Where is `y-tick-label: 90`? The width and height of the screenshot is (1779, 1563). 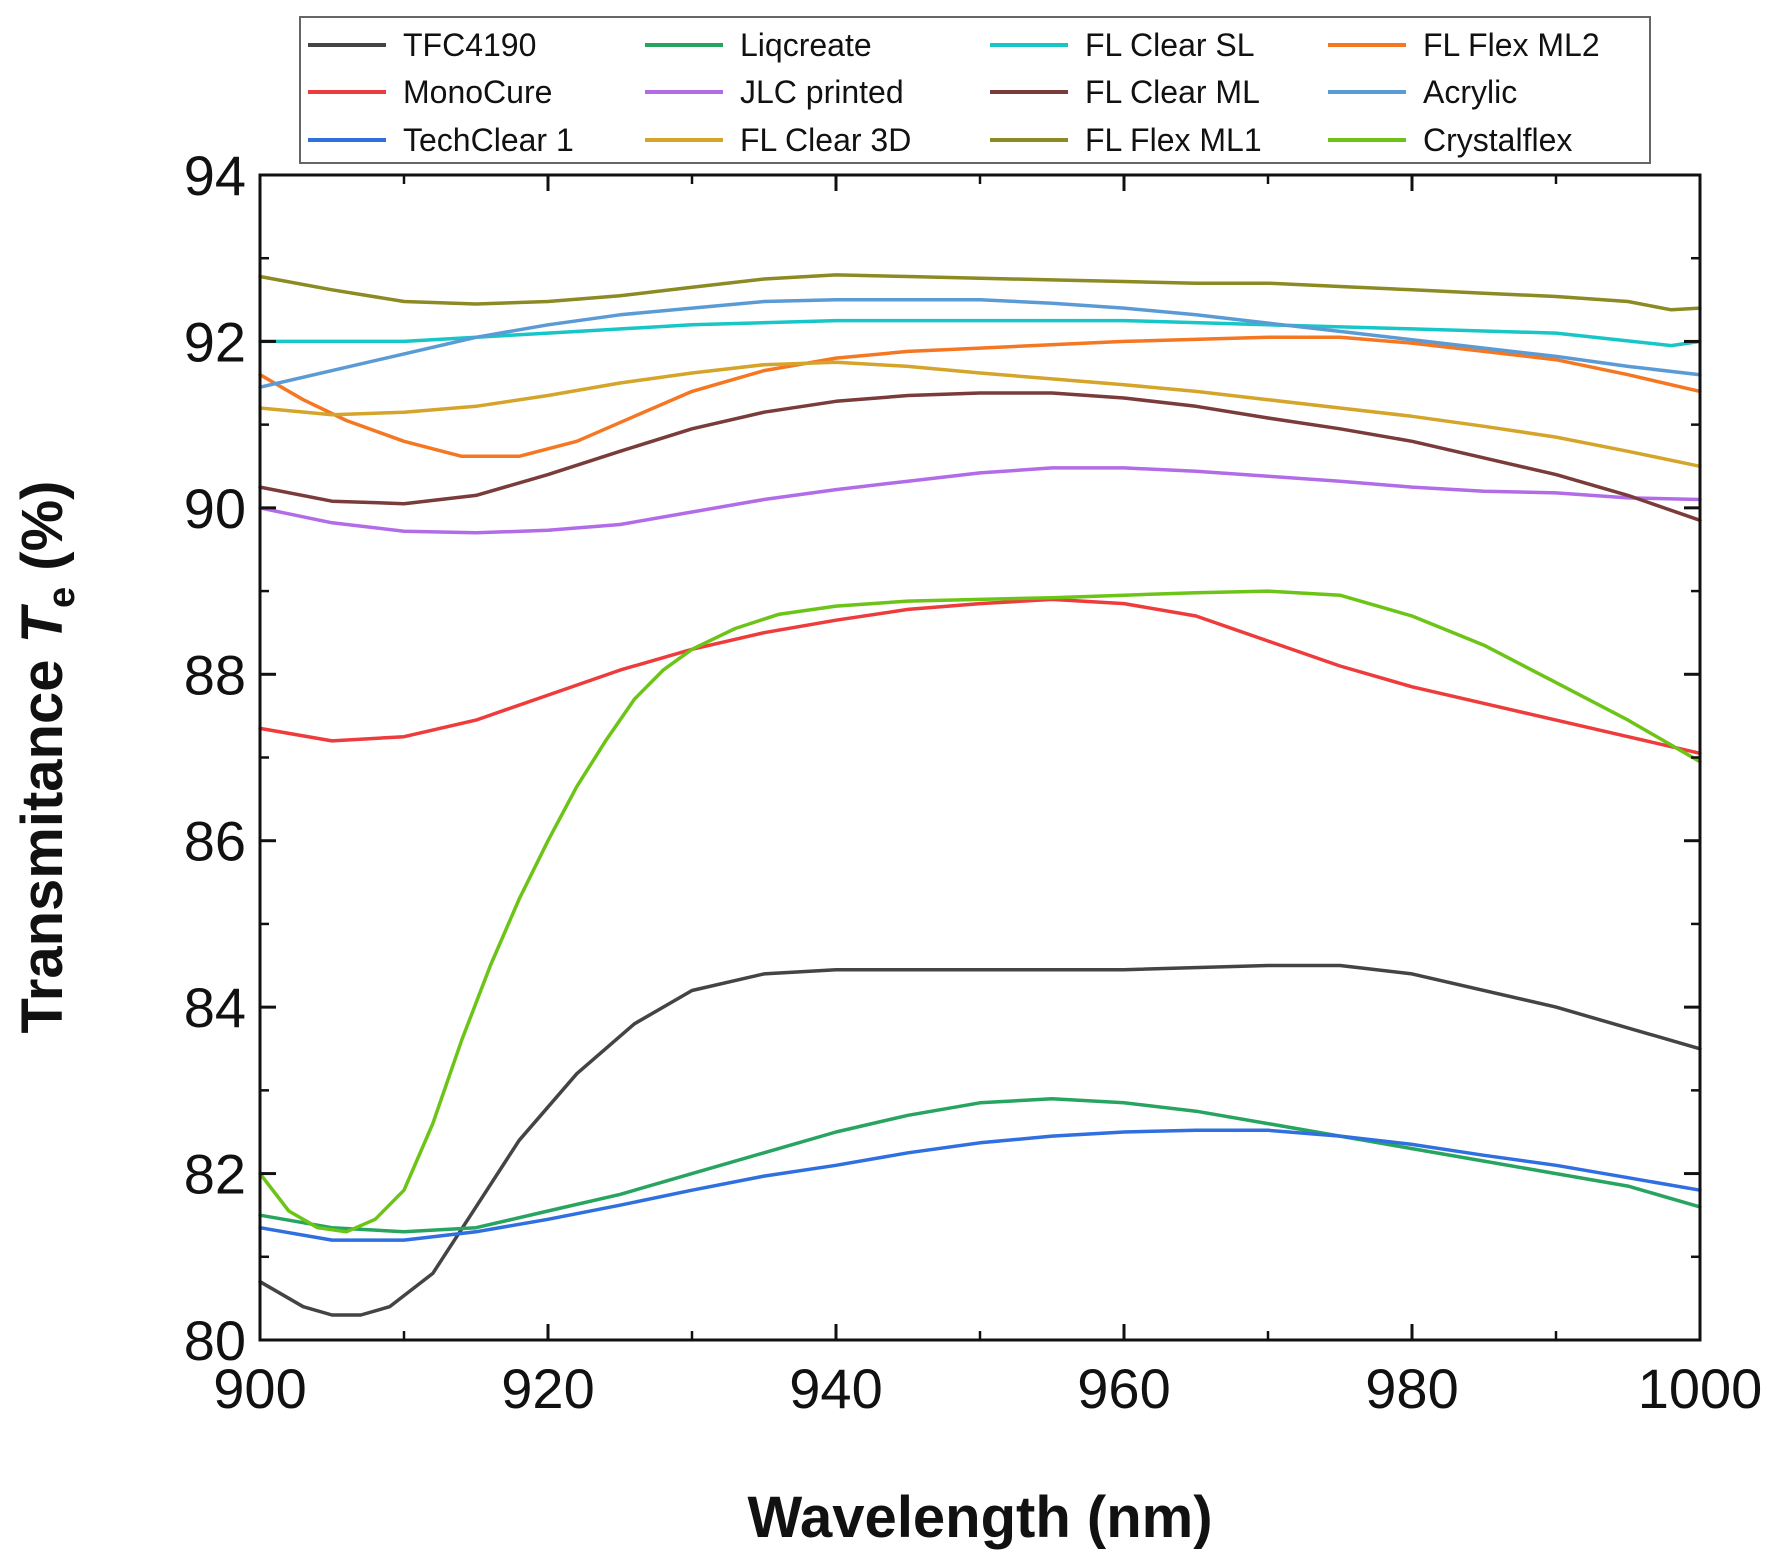 y-tick-label: 90 is located at coordinates (215, 508).